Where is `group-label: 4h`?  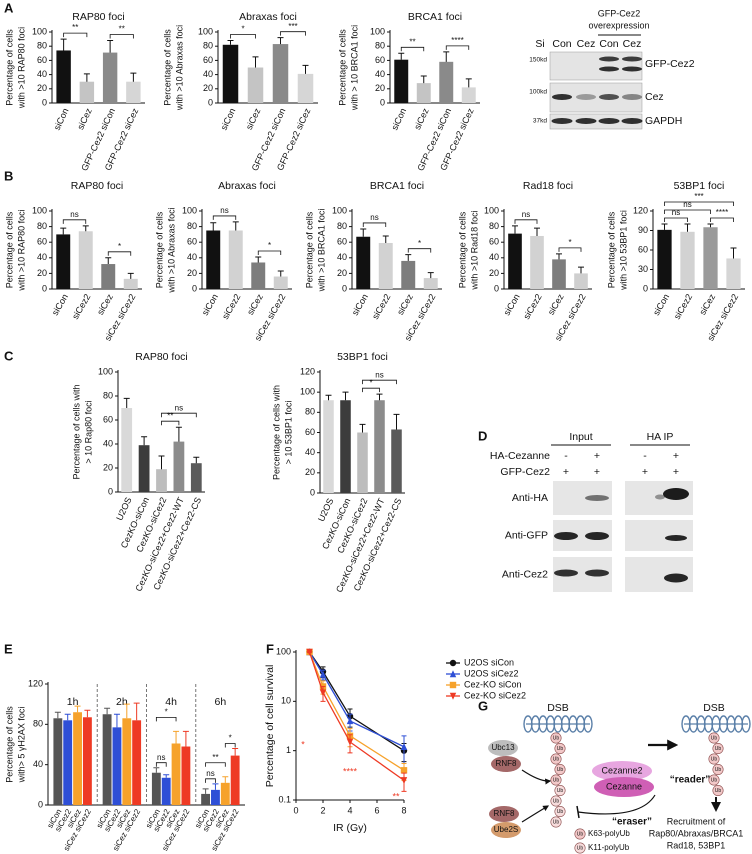
group-label: 4h is located at coordinates (171, 702).